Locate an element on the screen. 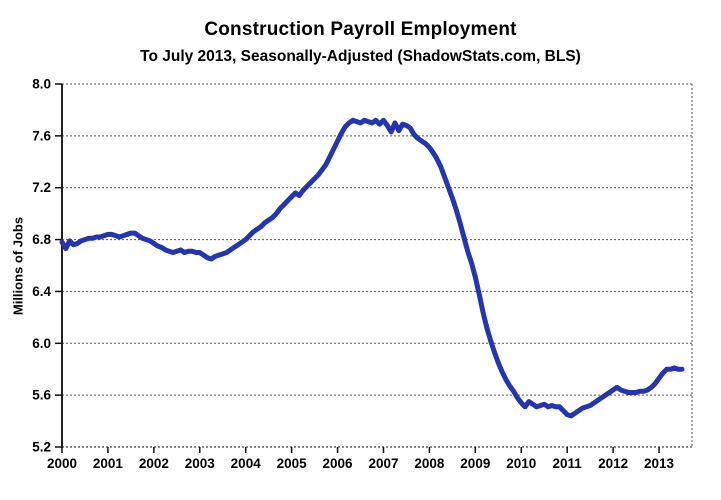  x-tick-label: 2000 is located at coordinates (62, 463).